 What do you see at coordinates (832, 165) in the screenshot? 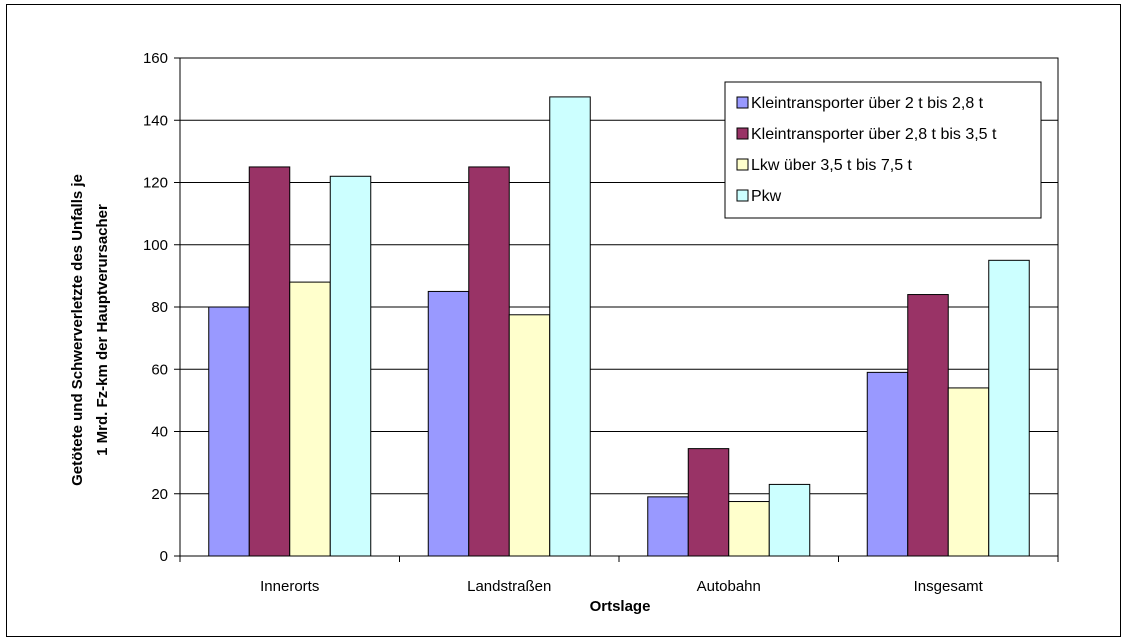
I see `legend-label: Lkw über 3,5 t bis 7,5 t` at bounding box center [832, 165].